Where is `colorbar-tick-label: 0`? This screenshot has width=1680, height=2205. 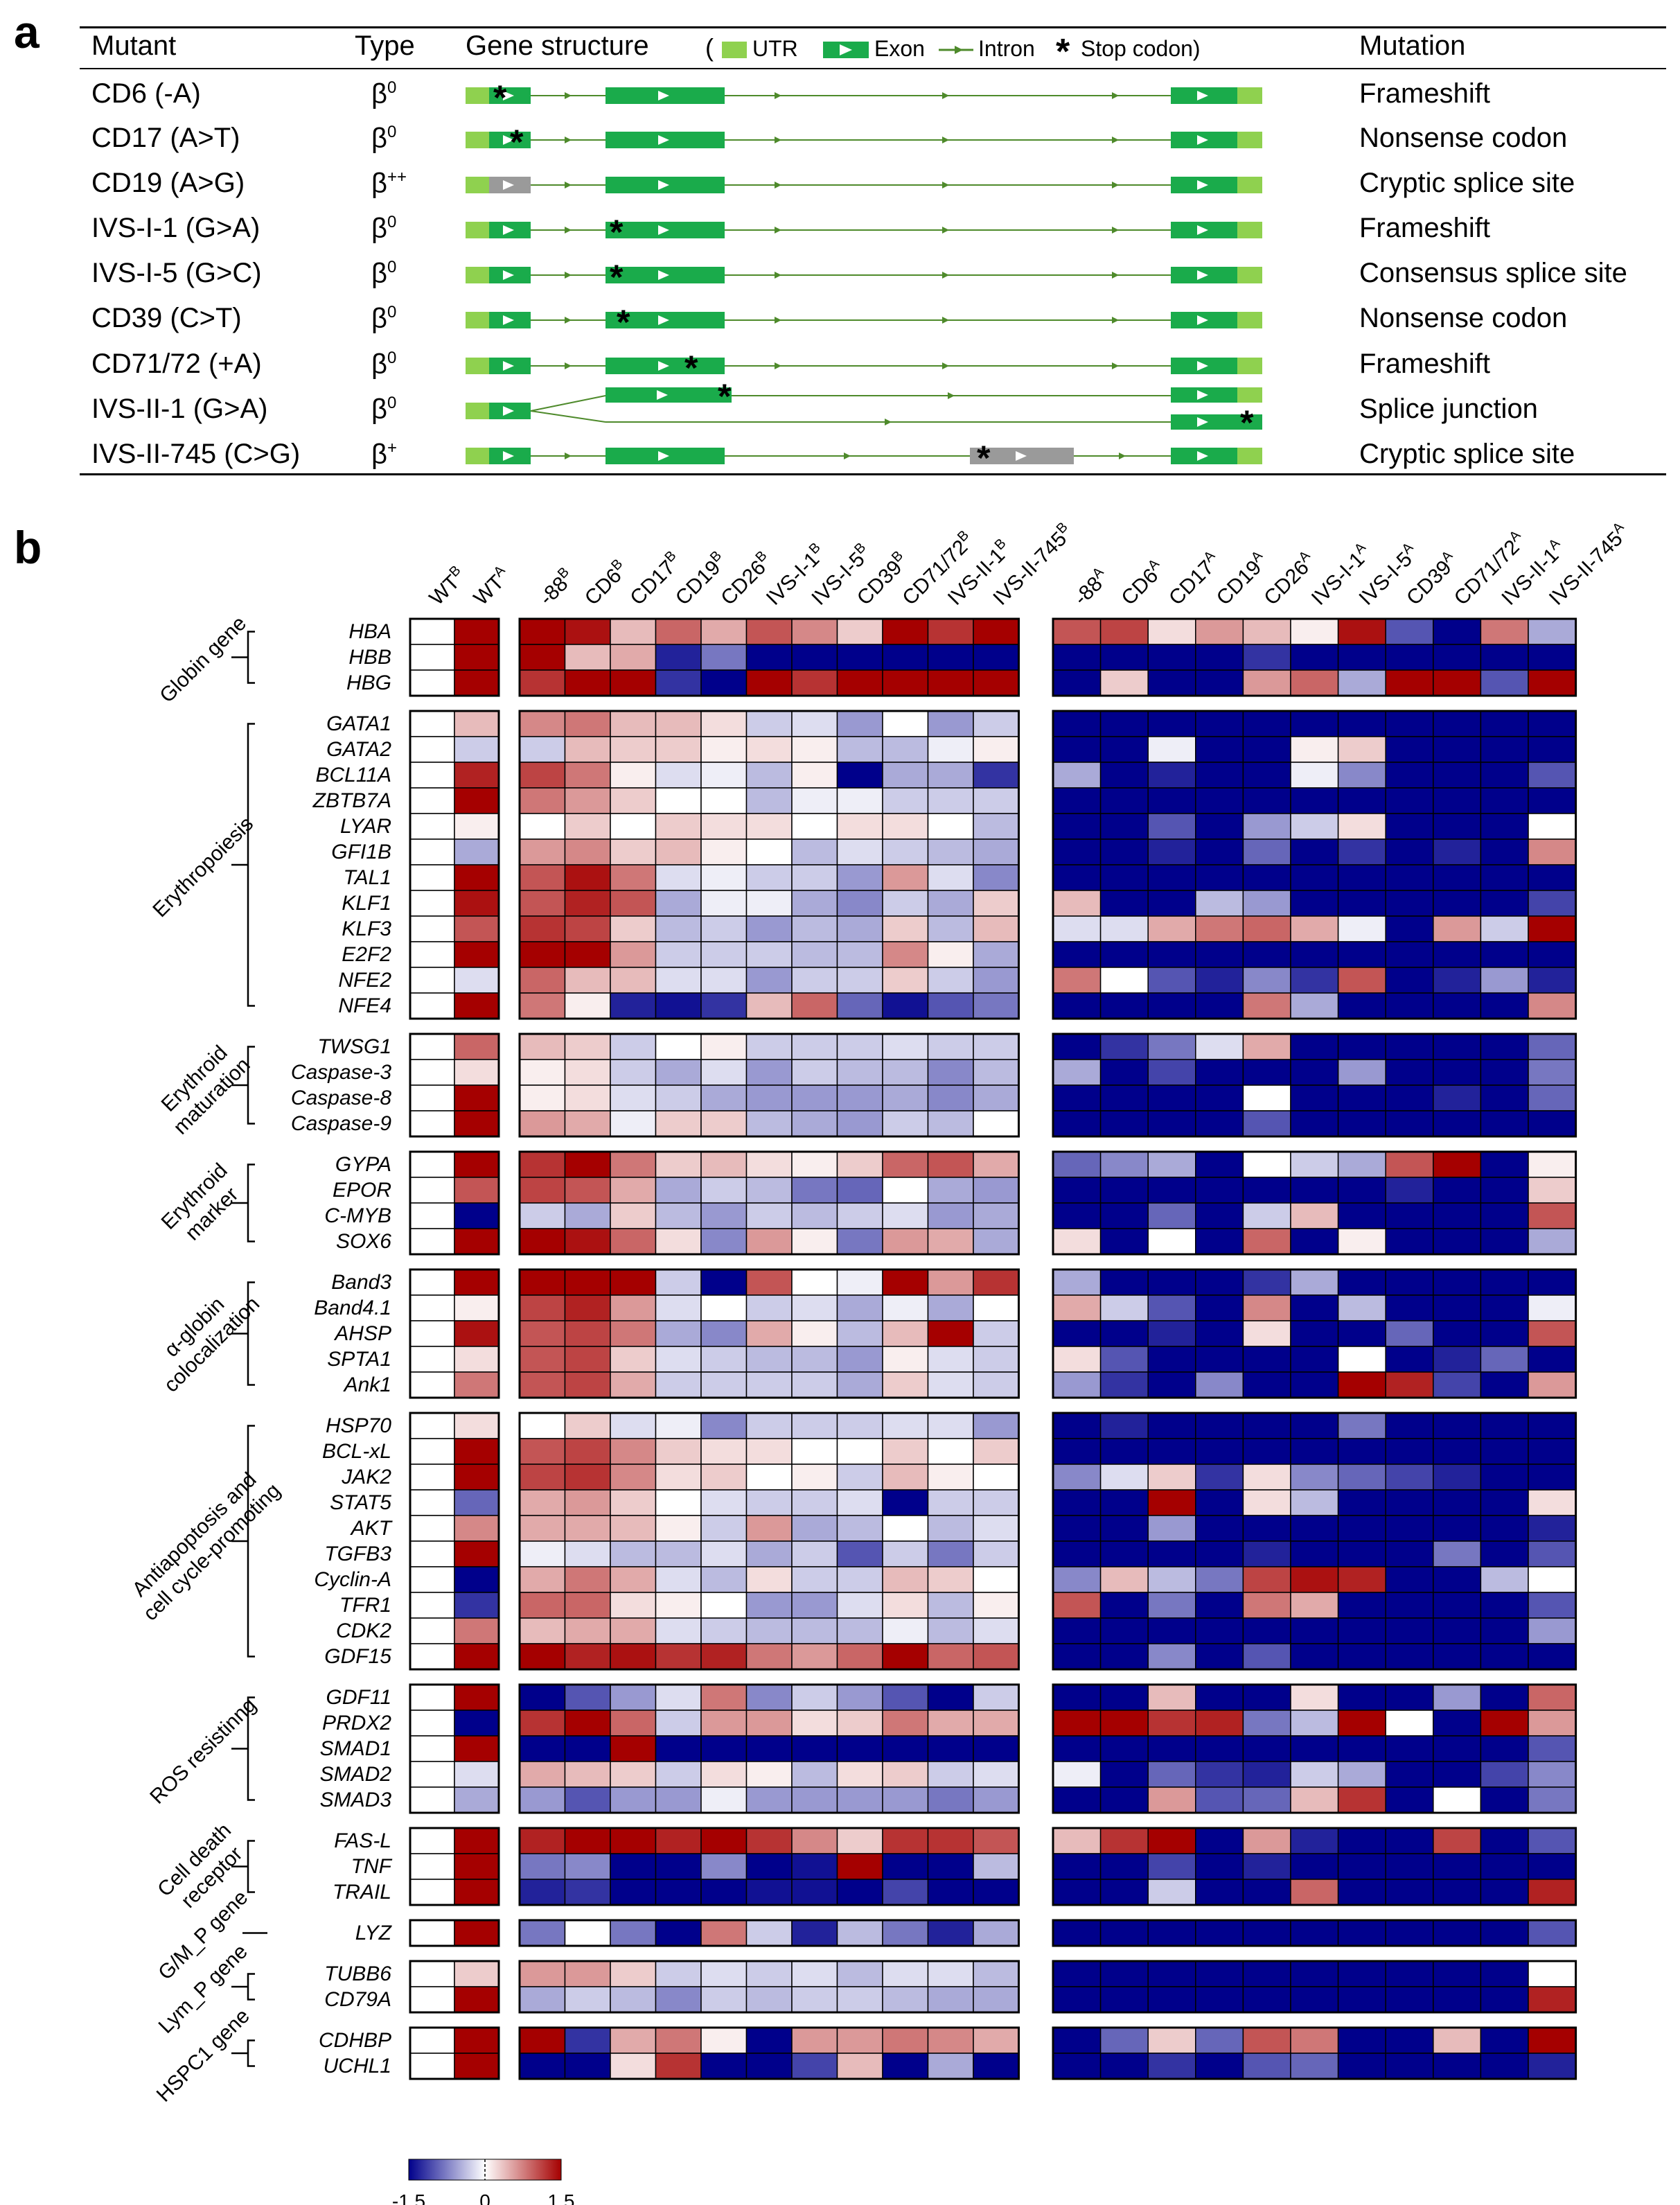
colorbar-tick-label: 0 is located at coordinates (484, 2197).